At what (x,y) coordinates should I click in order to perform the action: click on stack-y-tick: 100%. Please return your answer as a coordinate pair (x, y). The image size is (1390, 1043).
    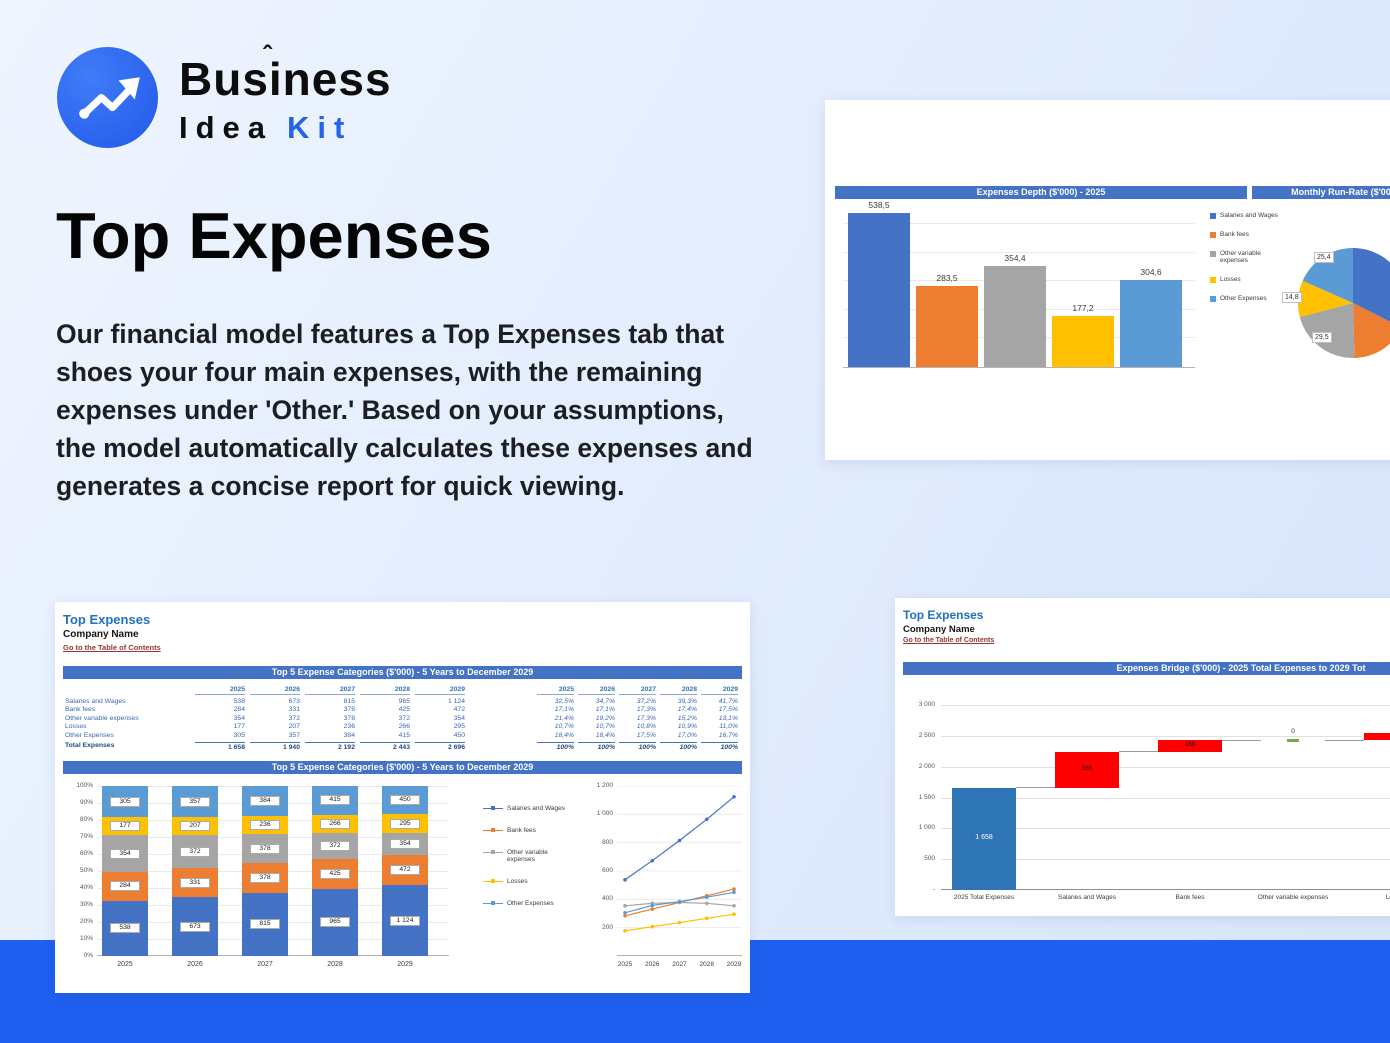
    Looking at the image, I should click on (84, 785).